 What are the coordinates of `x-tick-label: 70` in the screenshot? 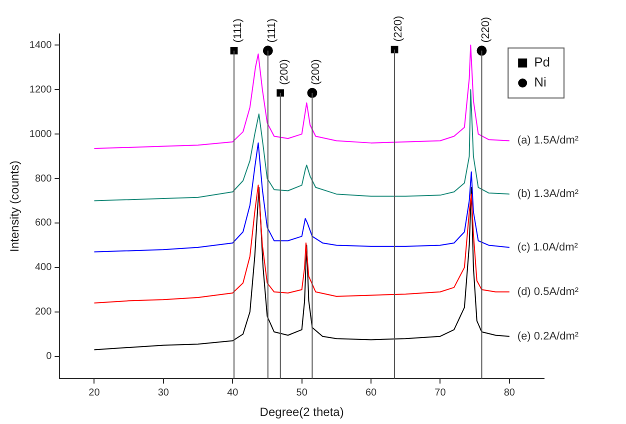 It's located at (440, 392).